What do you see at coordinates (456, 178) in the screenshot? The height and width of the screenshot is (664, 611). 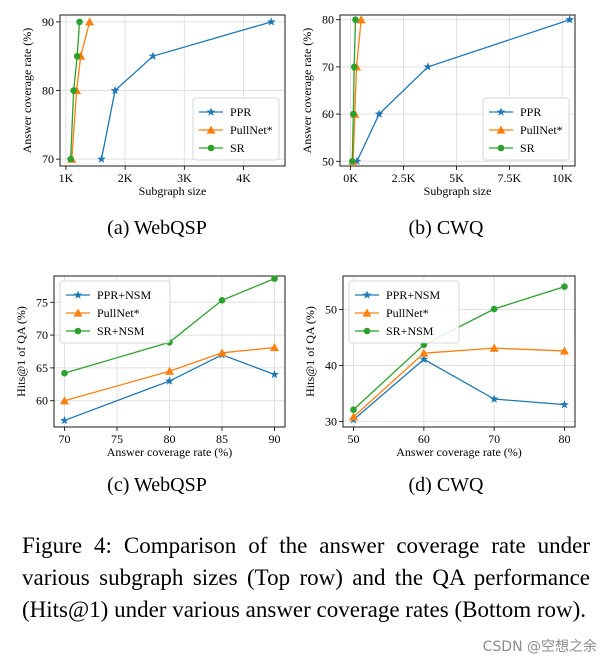 I see `x-tick-label: 5K` at bounding box center [456, 178].